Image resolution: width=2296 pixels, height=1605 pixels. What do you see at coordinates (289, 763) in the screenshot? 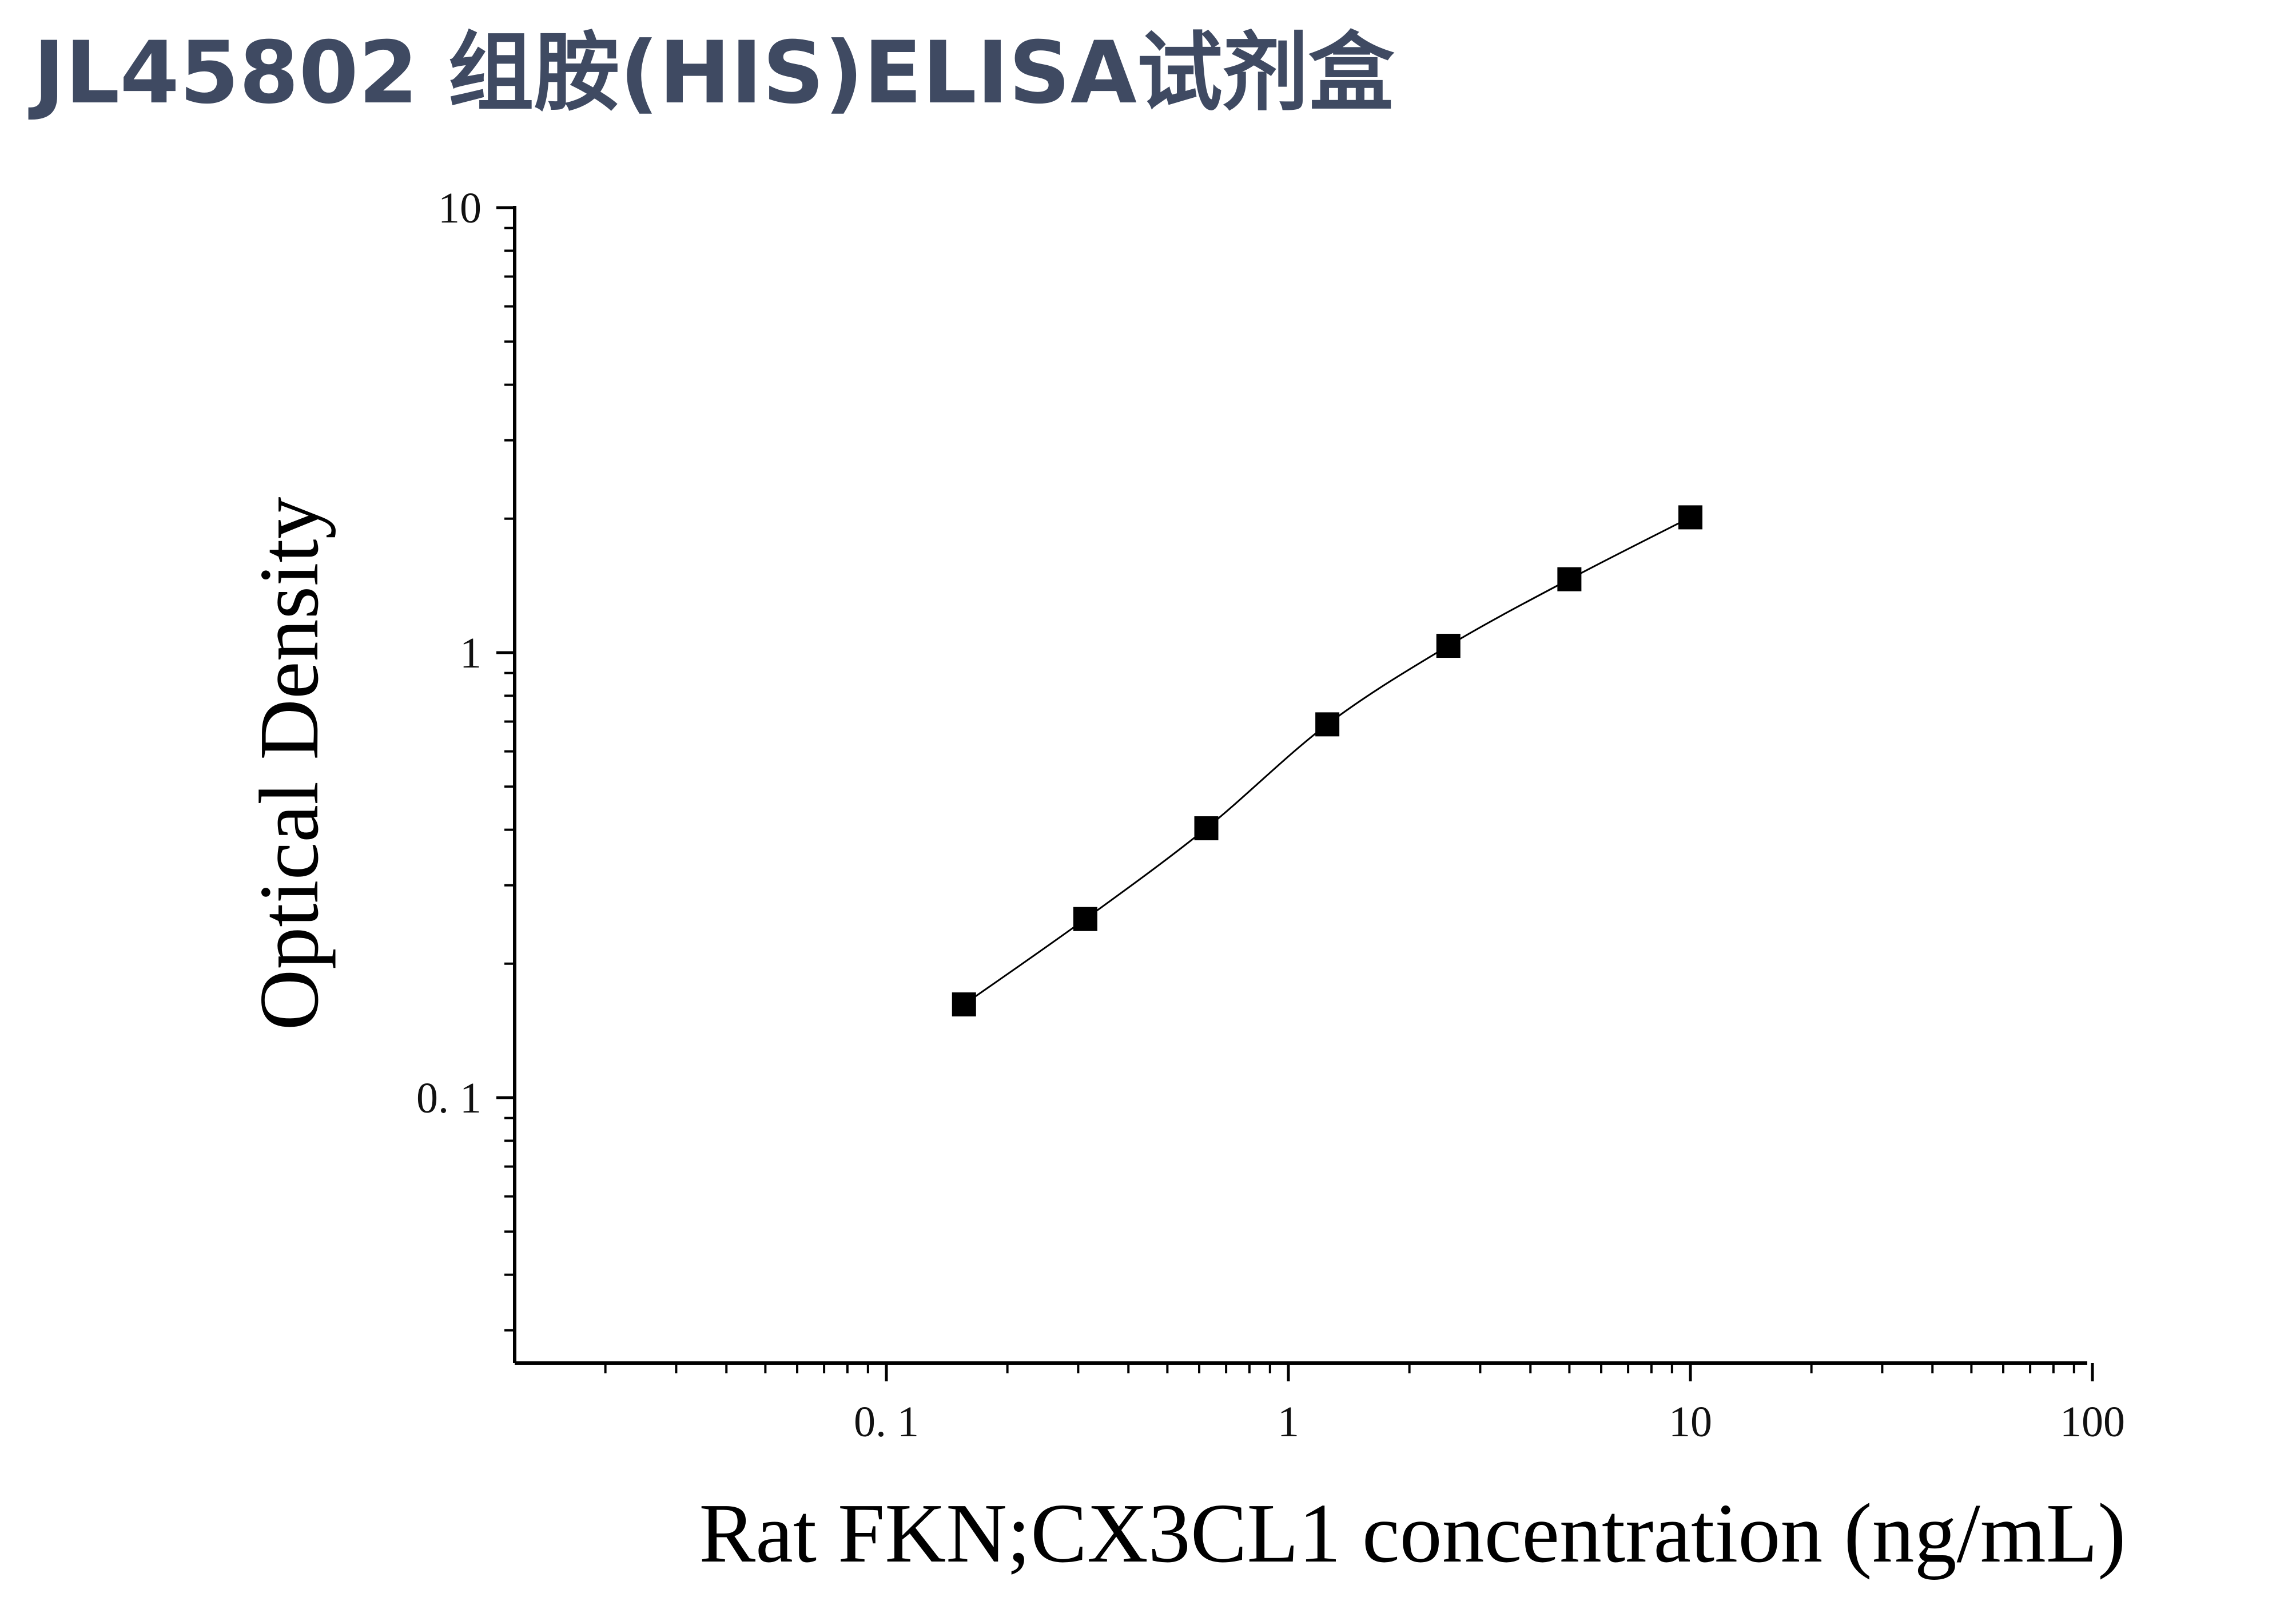
I see `y-axis-label: Optical Density` at bounding box center [289, 763].